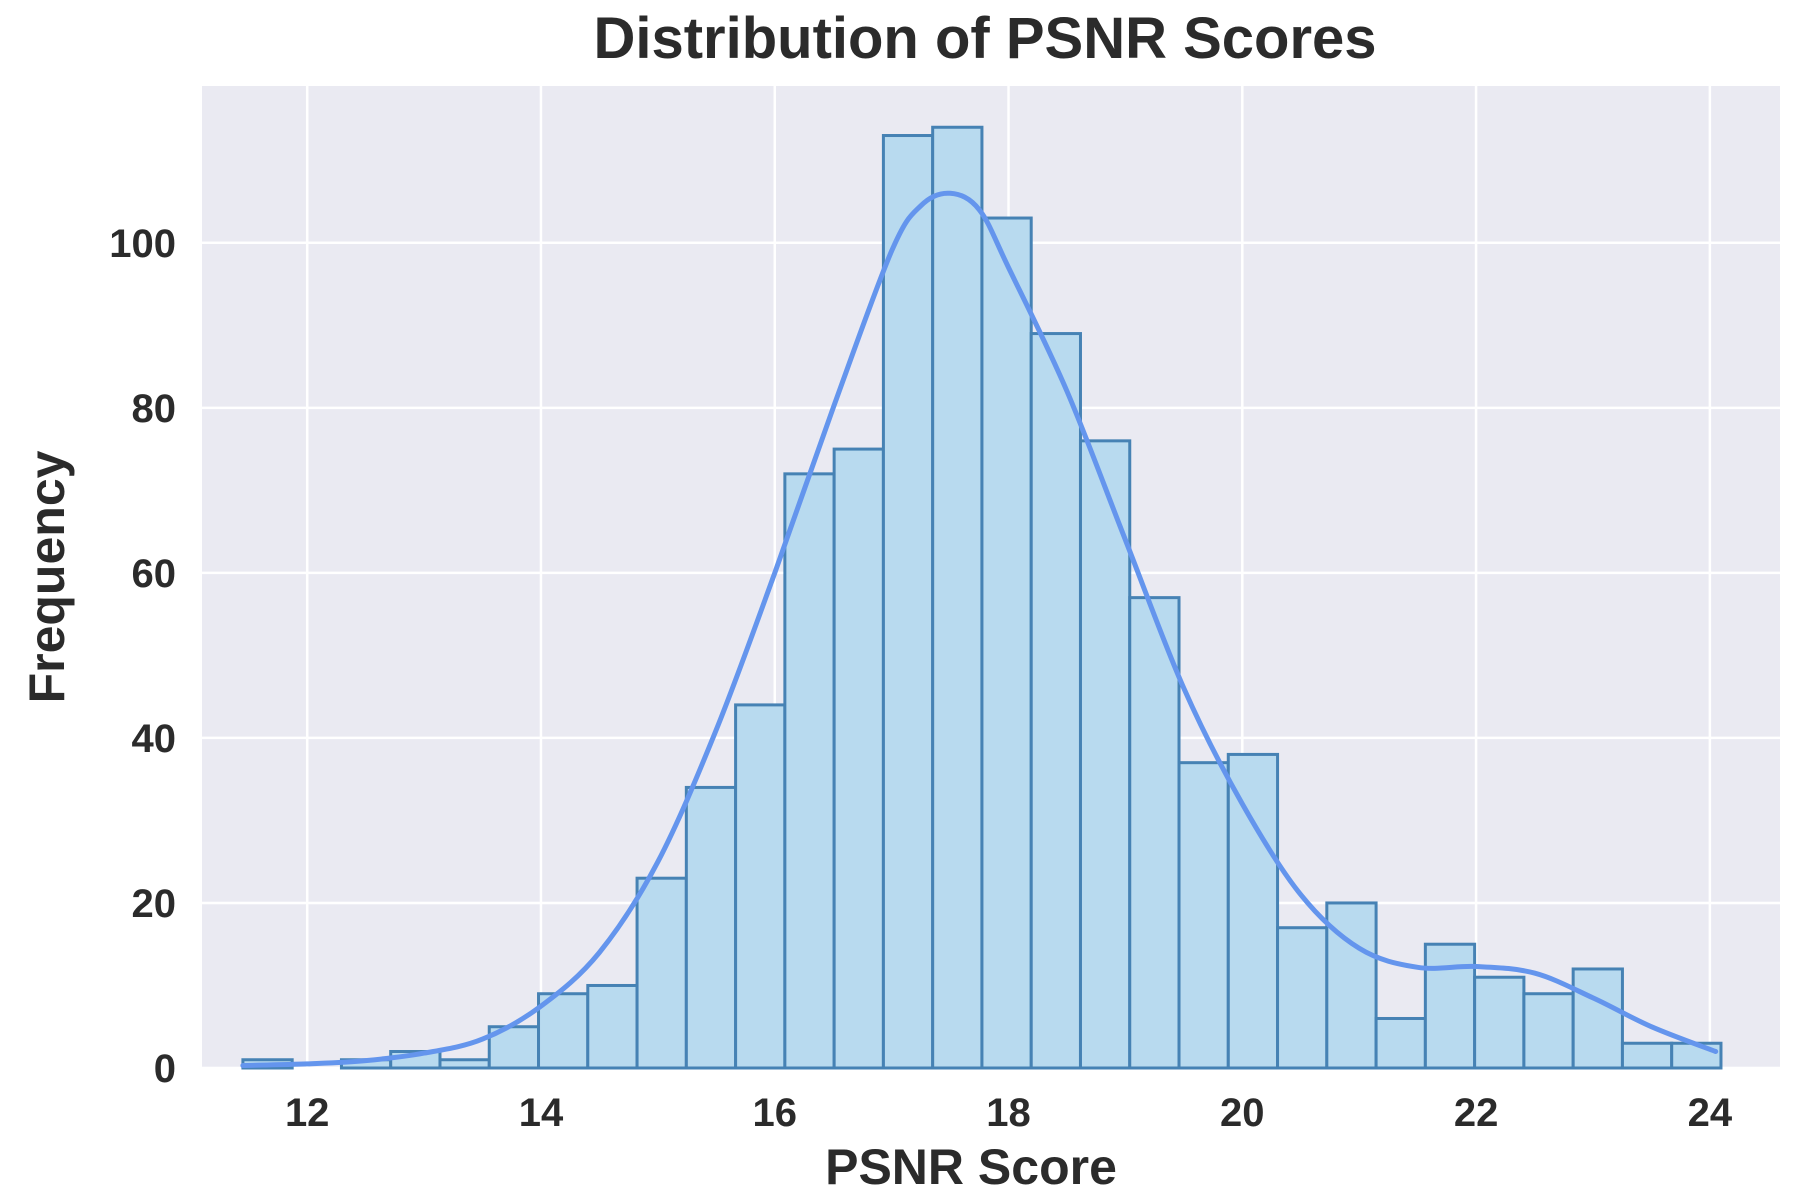 This screenshot has width=1800, height=1200. Describe the element at coordinates (154, 739) in the screenshot. I see `y-tick-label-2: 40` at that location.